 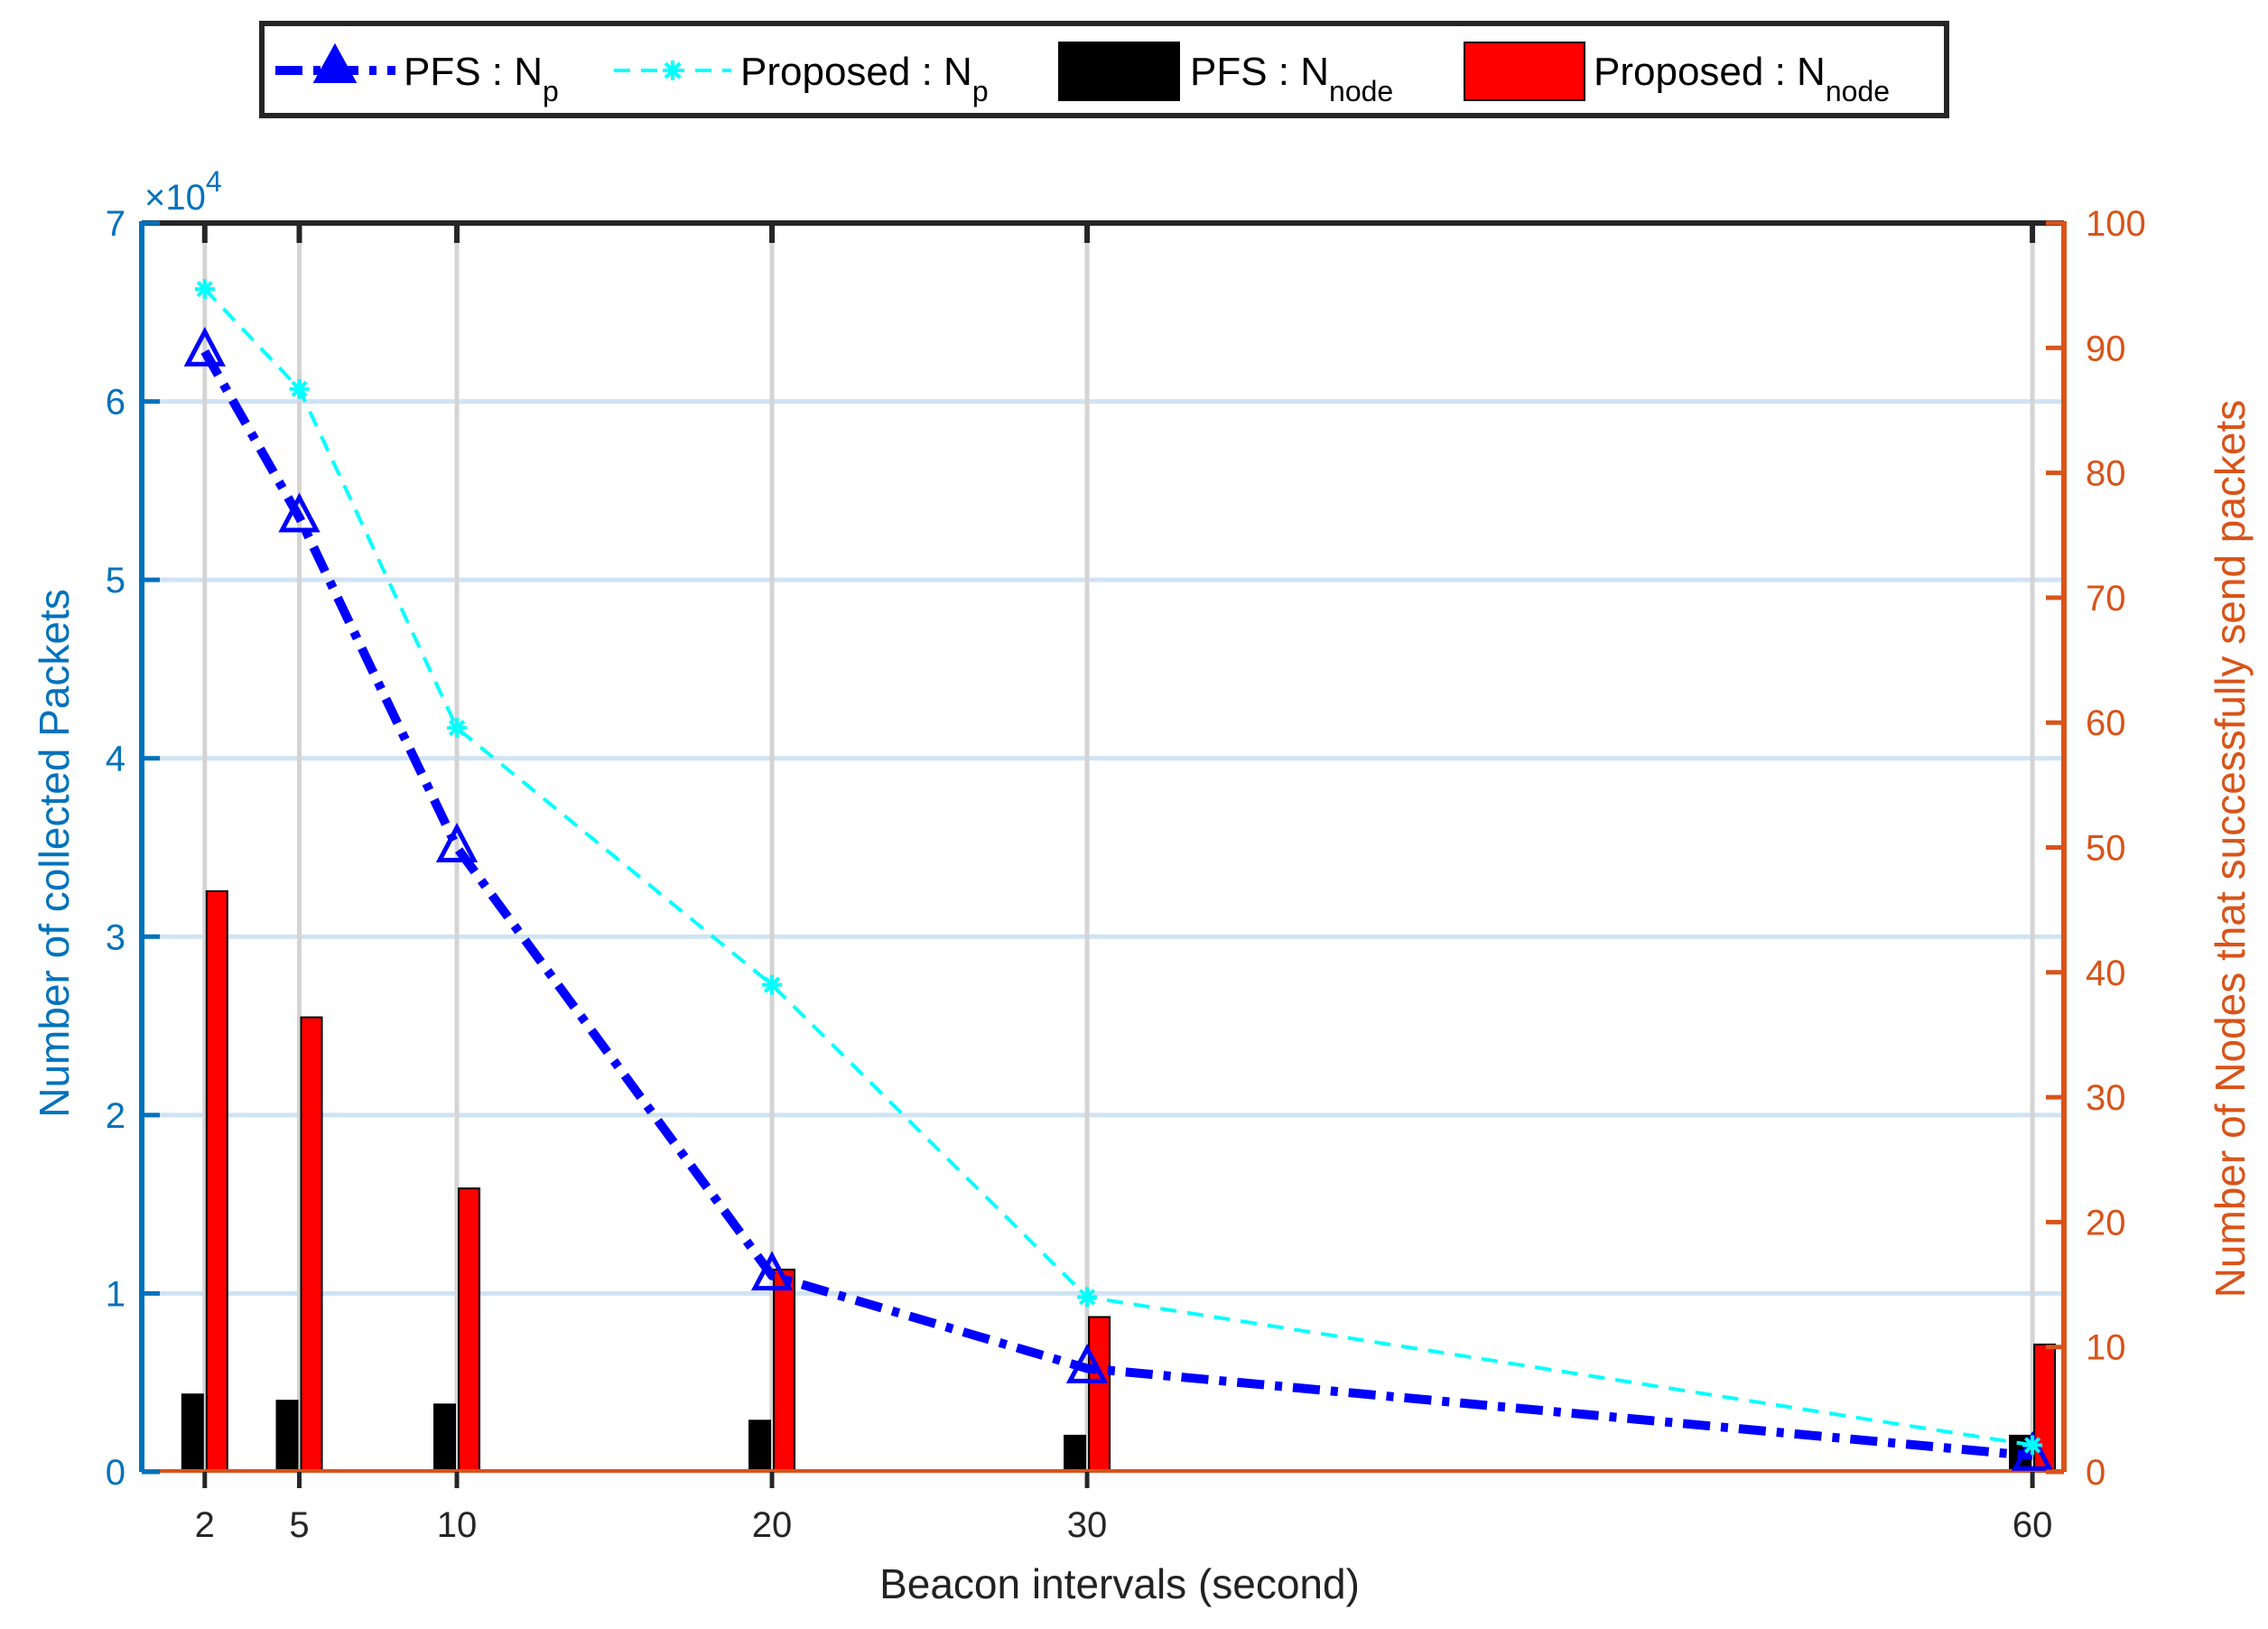 What do you see at coordinates (2106, 723) in the screenshot?
I see `y-right-tick-label: 60` at bounding box center [2106, 723].